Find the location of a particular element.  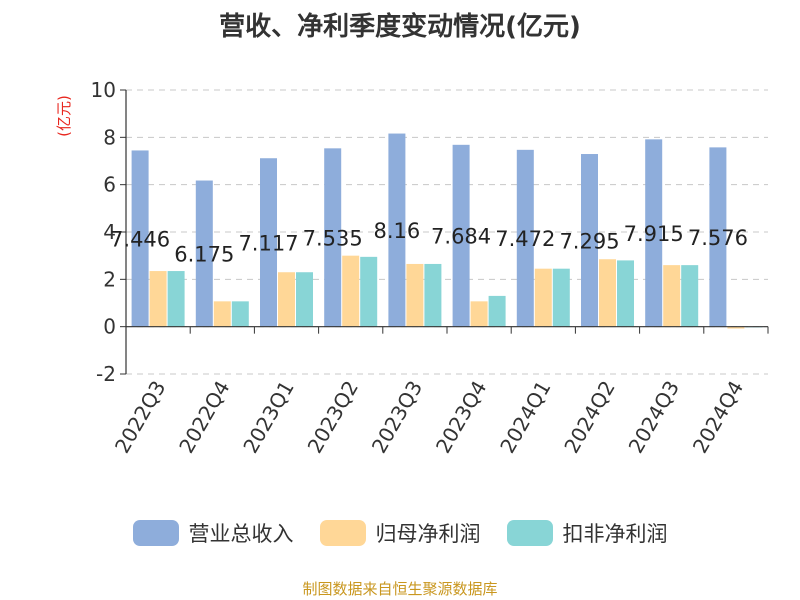

x-tick-label: 2024Q1 is located at coordinates (525, 417).